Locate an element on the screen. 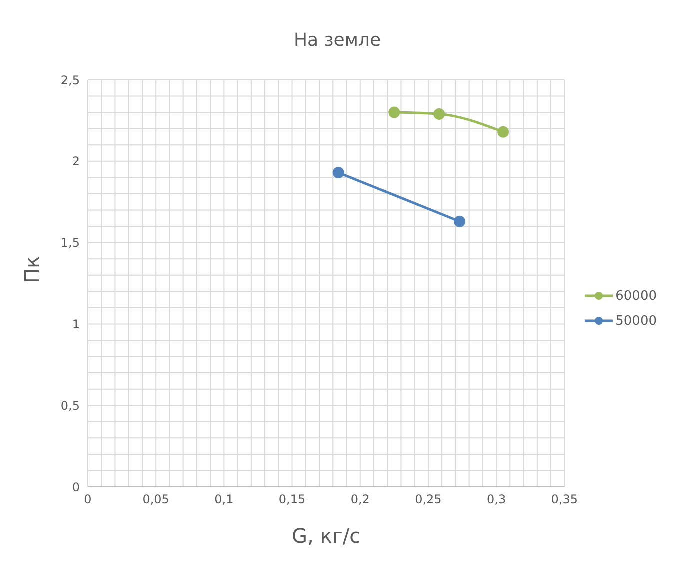  y-axis-title: Пк is located at coordinates (32, 270).